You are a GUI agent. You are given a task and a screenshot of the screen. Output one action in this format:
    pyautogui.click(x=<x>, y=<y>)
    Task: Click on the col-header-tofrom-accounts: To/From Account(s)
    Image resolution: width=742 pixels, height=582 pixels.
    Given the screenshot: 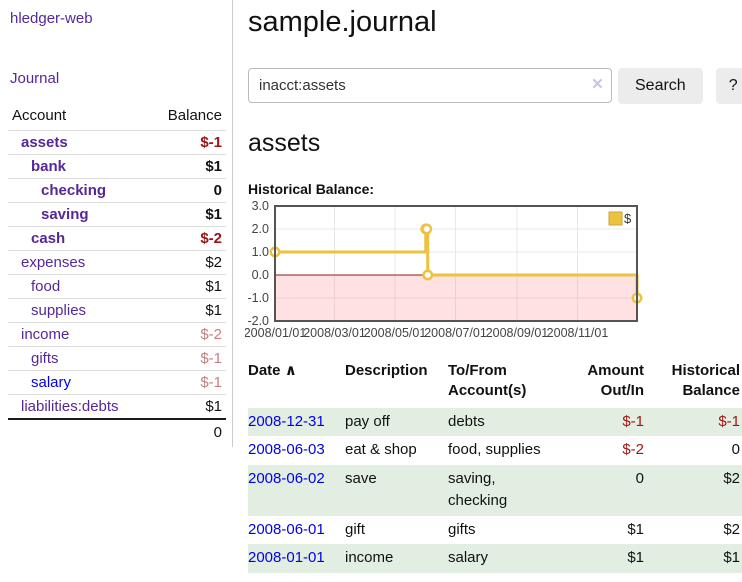 What is the action you would take?
    pyautogui.click(x=487, y=381)
    